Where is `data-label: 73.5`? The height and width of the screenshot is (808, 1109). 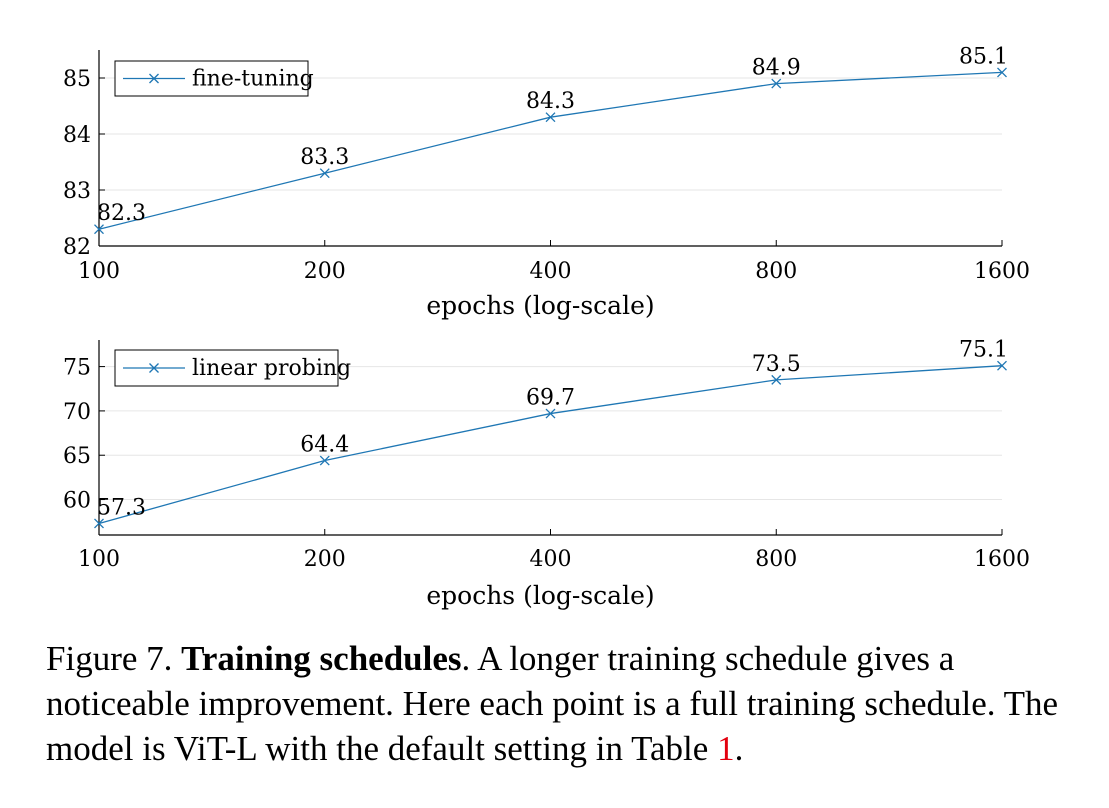
data-label: 73.5 is located at coordinates (776, 364).